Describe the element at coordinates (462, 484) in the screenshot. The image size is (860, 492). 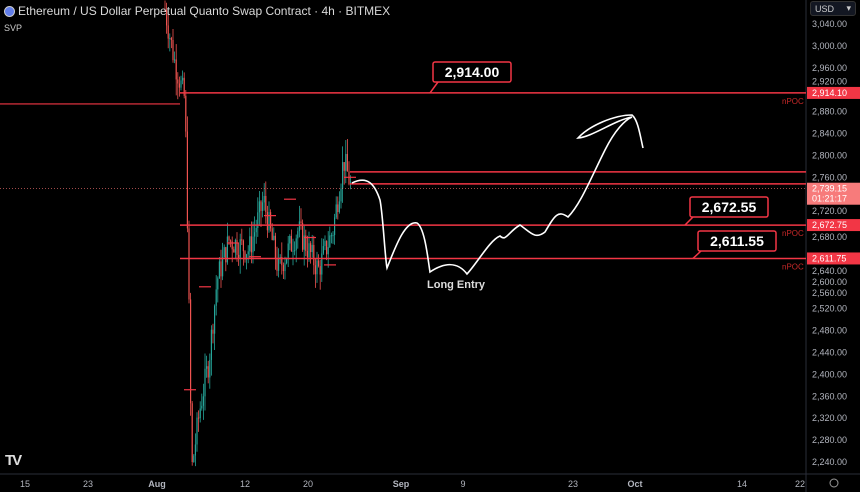
I see `x-tick-label: 9` at that location.